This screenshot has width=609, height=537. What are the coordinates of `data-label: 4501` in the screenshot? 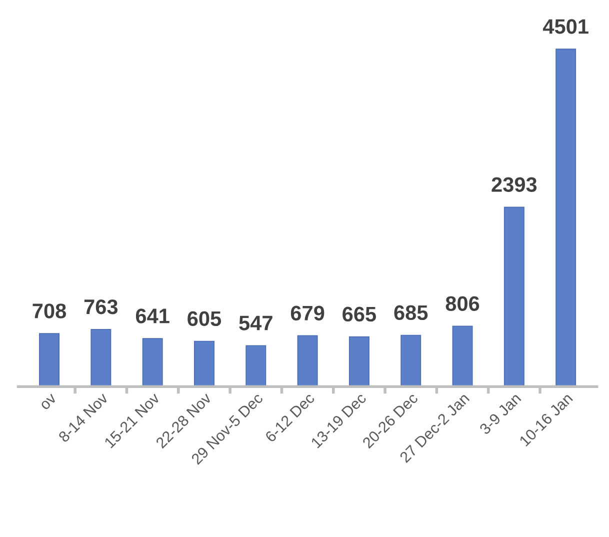 It's located at (565, 26).